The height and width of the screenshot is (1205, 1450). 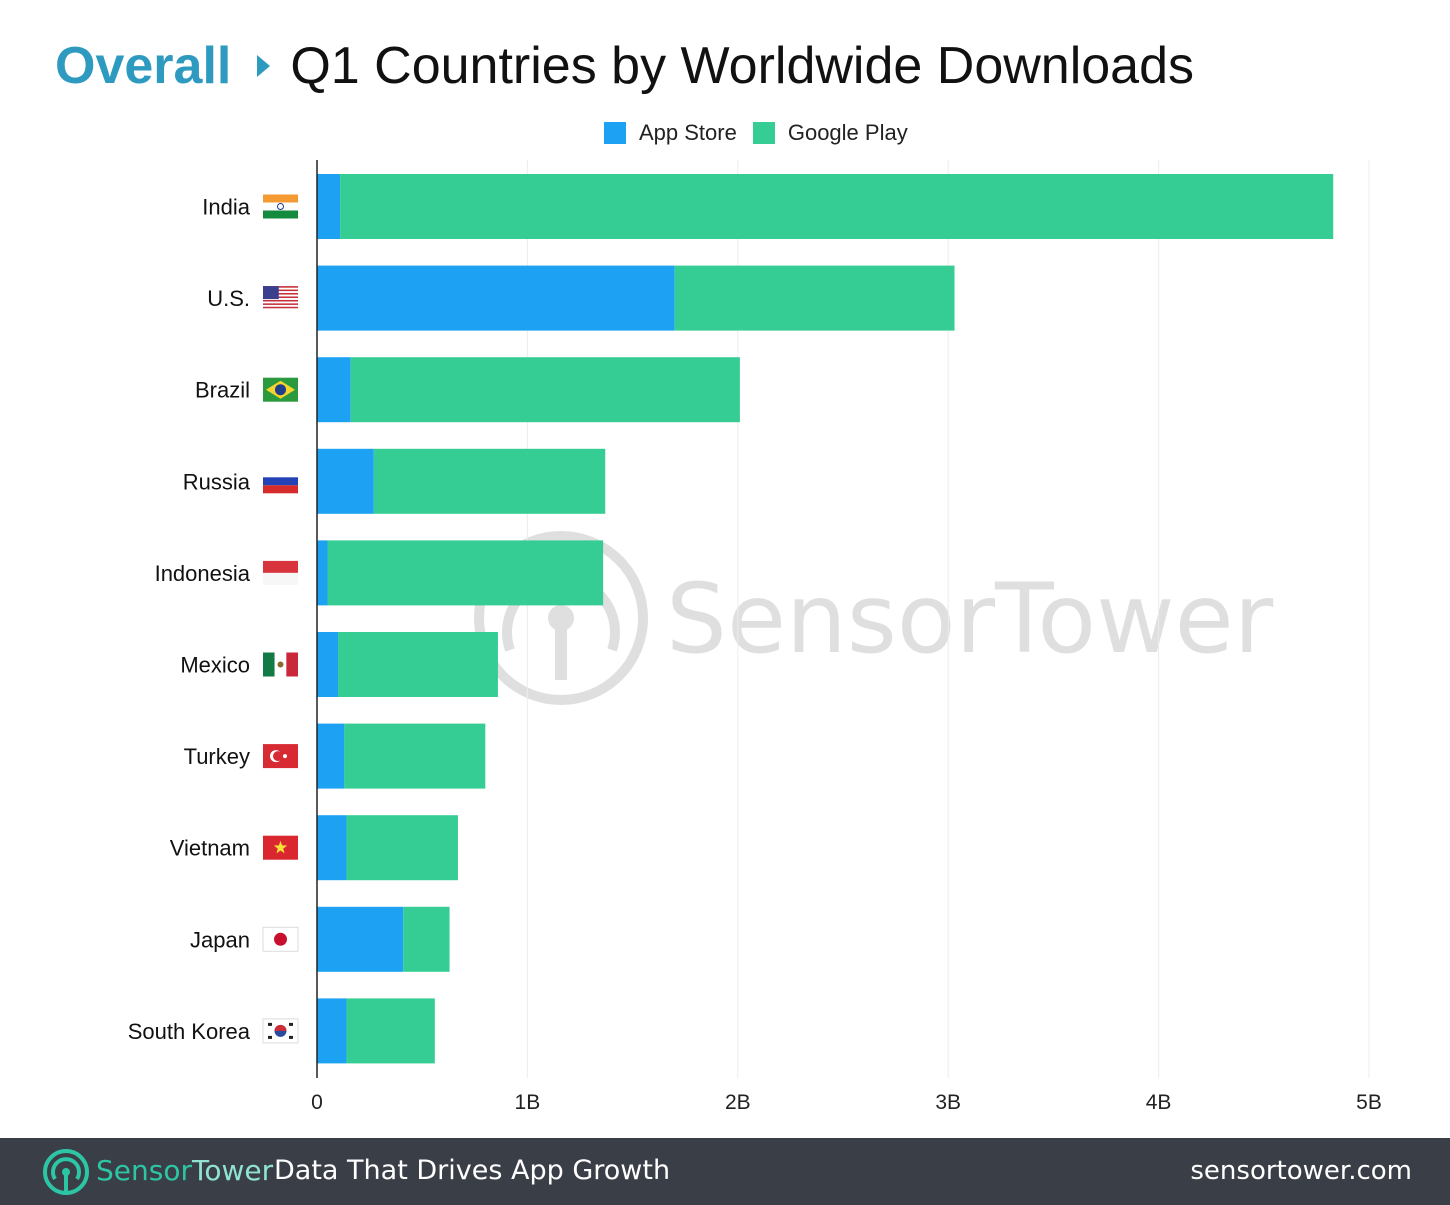 I want to click on sensortower-watermark: SensorTower, so click(x=874, y=618).